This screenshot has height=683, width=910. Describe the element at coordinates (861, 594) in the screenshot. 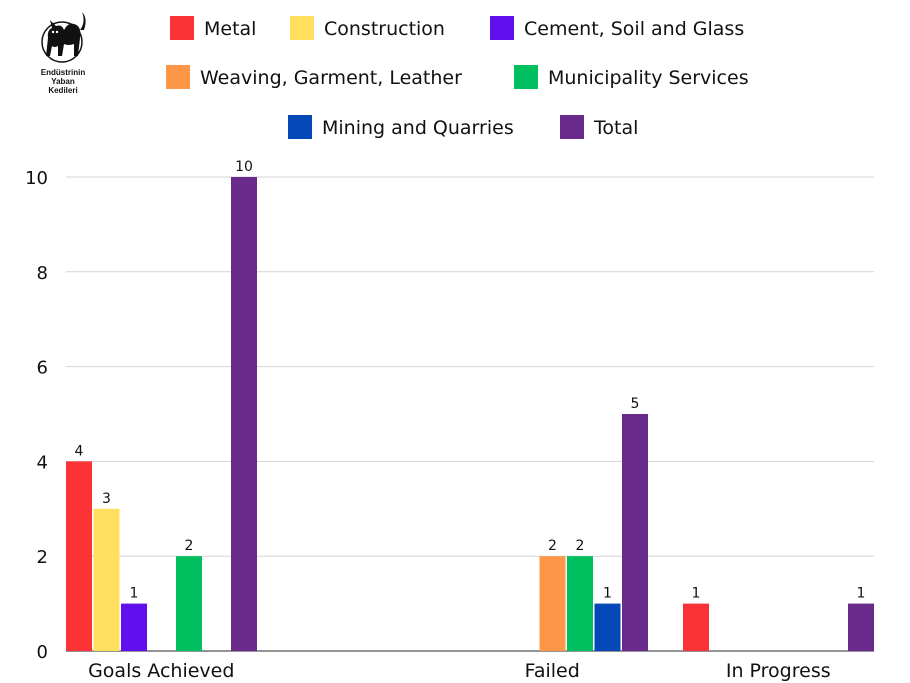

I see `data-label-in-progress-total: 1` at that location.